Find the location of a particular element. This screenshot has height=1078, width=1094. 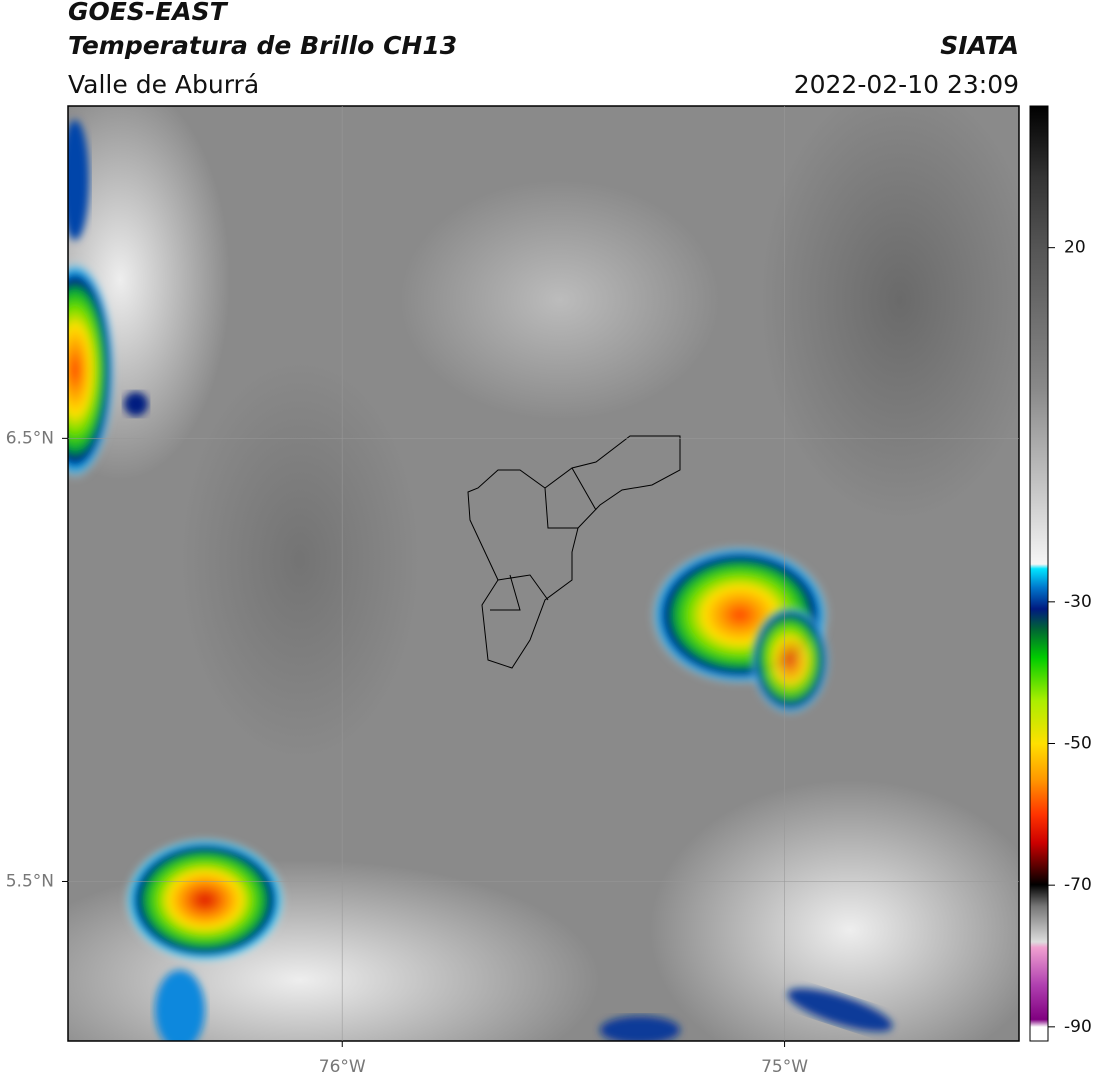

colorbar-tick-label: -90 is located at coordinates (1078, 1027).